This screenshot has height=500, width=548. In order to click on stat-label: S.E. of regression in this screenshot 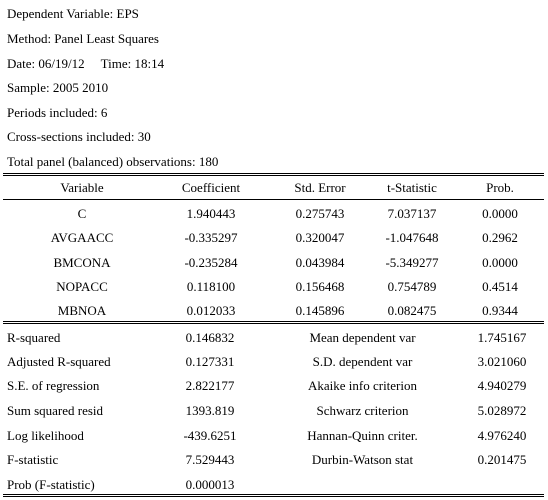, I will do `click(53, 385)`.